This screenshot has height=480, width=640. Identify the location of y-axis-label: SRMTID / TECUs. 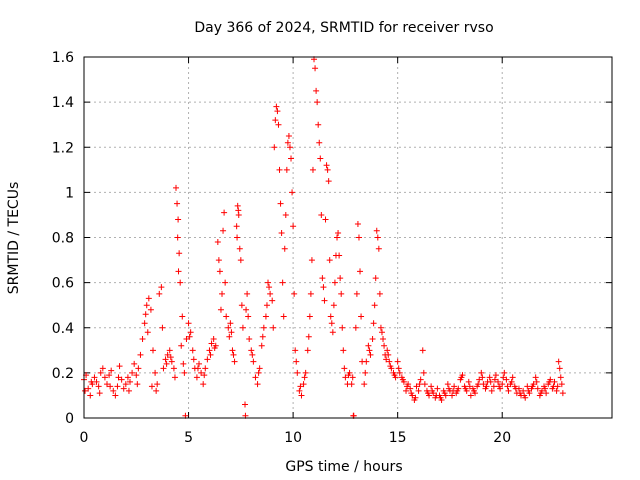
(14, 238).